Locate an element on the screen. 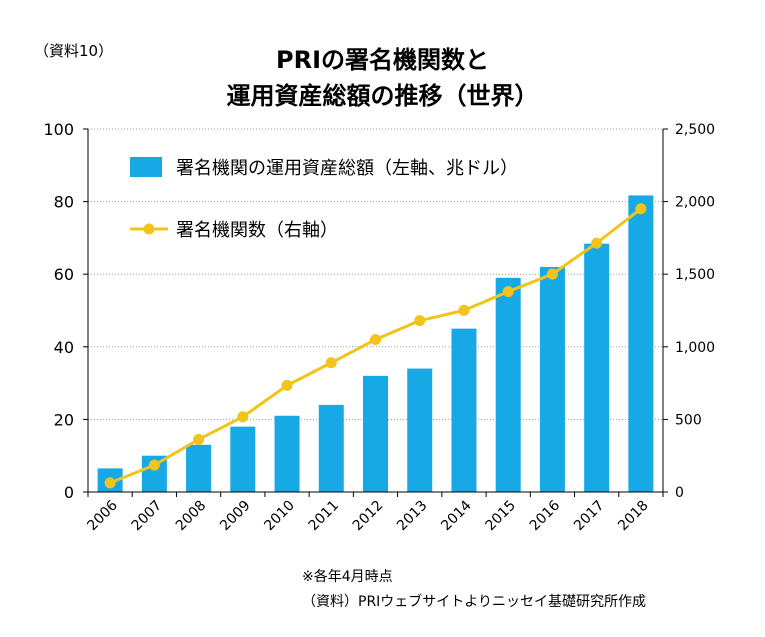 This screenshot has width=765, height=637. legend-bar-swatch is located at coordinates (146, 167).